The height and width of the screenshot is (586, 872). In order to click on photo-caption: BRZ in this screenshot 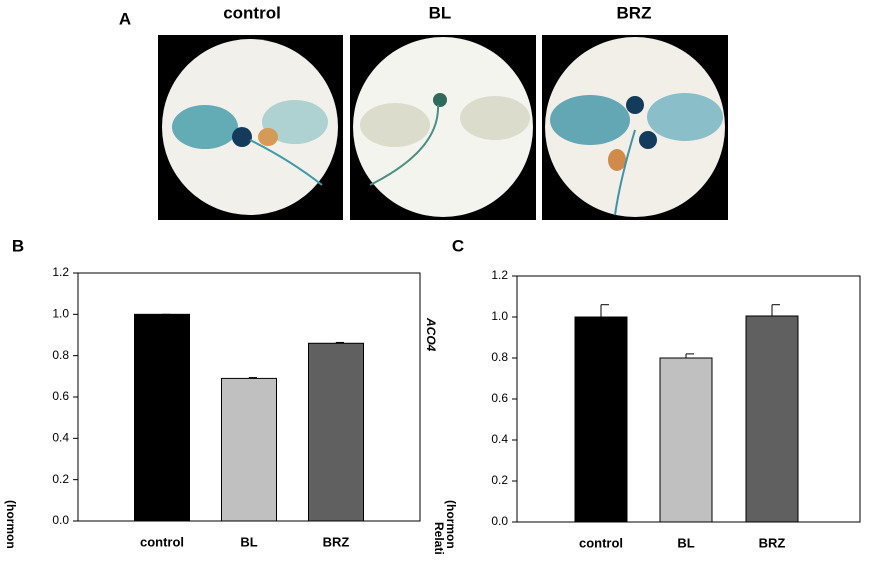, I will do `click(634, 12)`.